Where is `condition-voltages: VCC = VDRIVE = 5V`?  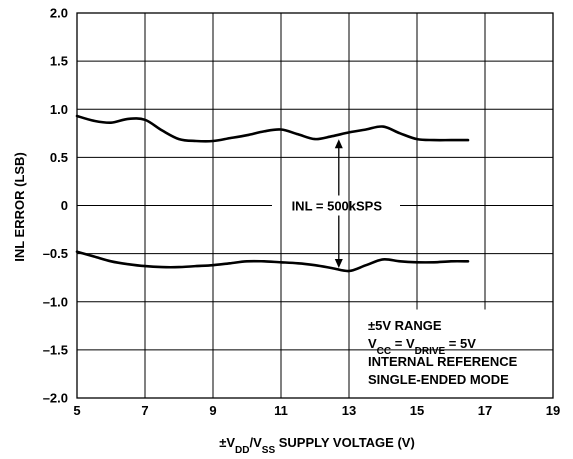
condition-voltages: VCC = VDRIVE = 5V is located at coordinates (422, 346).